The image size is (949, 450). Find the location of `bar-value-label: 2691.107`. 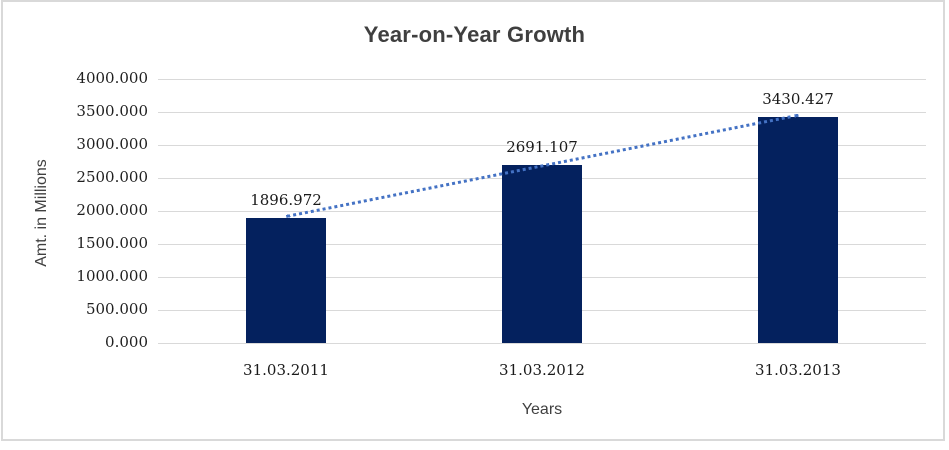

bar-value-label: 2691.107 is located at coordinates (542, 147).